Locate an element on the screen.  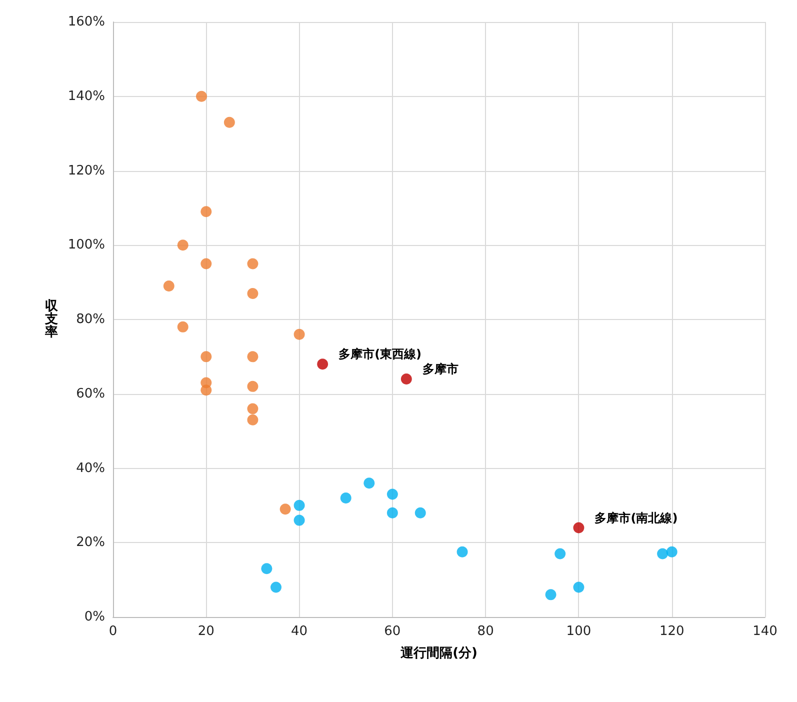
x-tick-label: 120 is located at coordinates (671, 631).